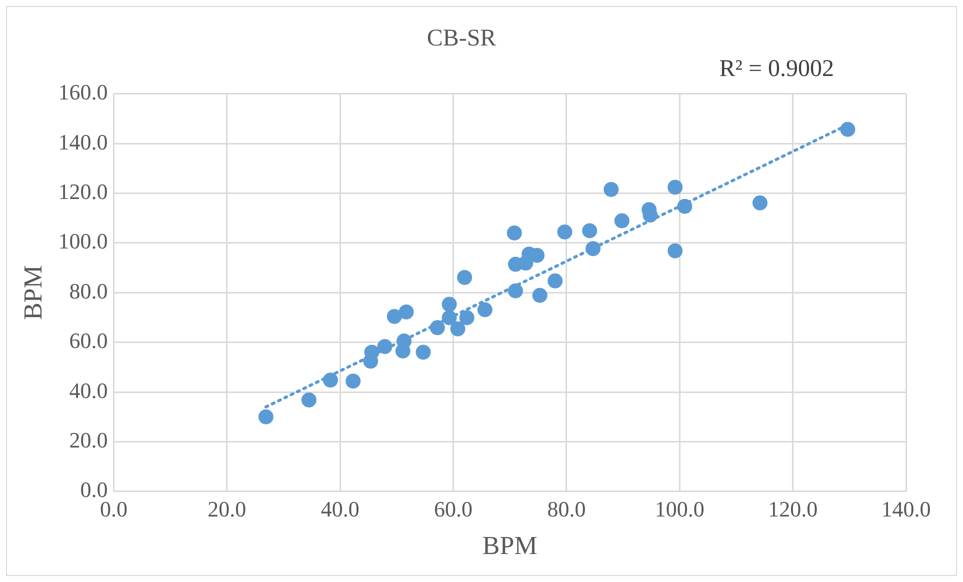 The width and height of the screenshot is (963, 582). I want to click on x-tick-label: 120.0, so click(793, 509).